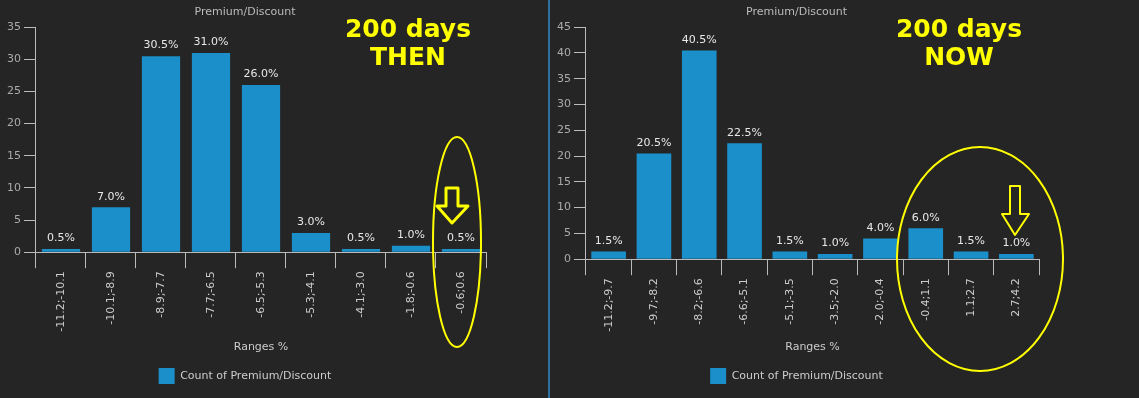 The image size is (1139, 398). What do you see at coordinates (835, 301) in the screenshot?
I see `x-tick-label: -3.5;-2.0` at bounding box center [835, 301].